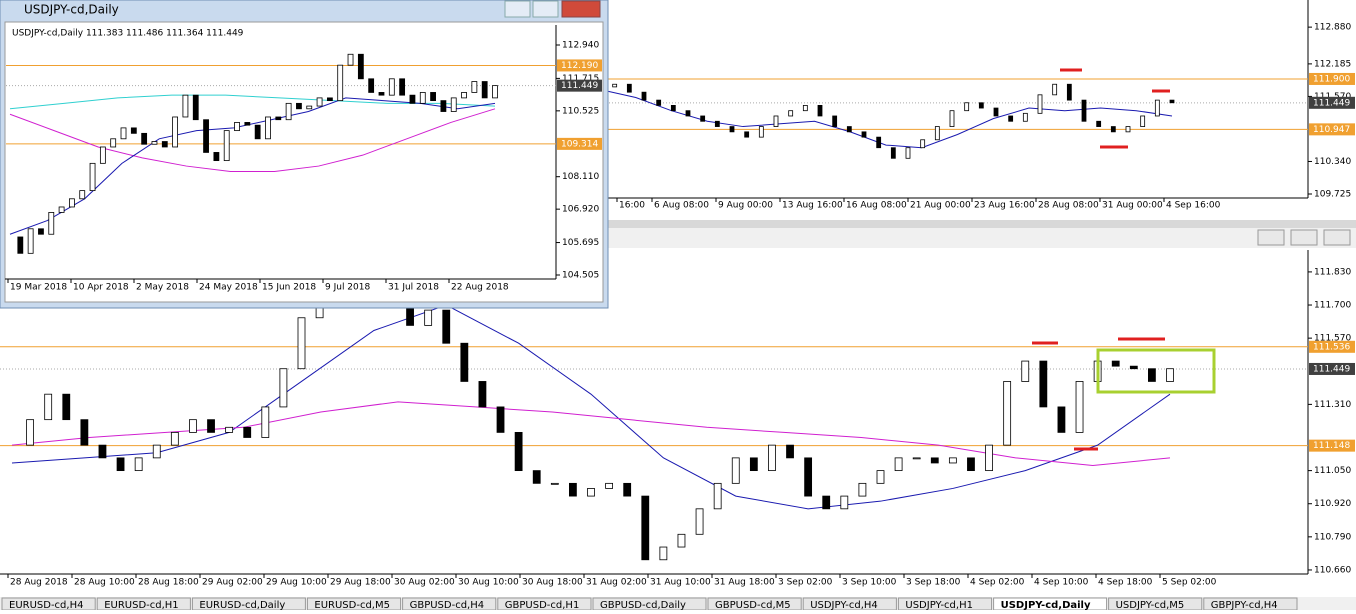 The height and width of the screenshot is (614, 1356). What do you see at coordinates (1004, 206) in the screenshot?
I see `x-tick-label: 23 Aug 16:00` at bounding box center [1004, 206].